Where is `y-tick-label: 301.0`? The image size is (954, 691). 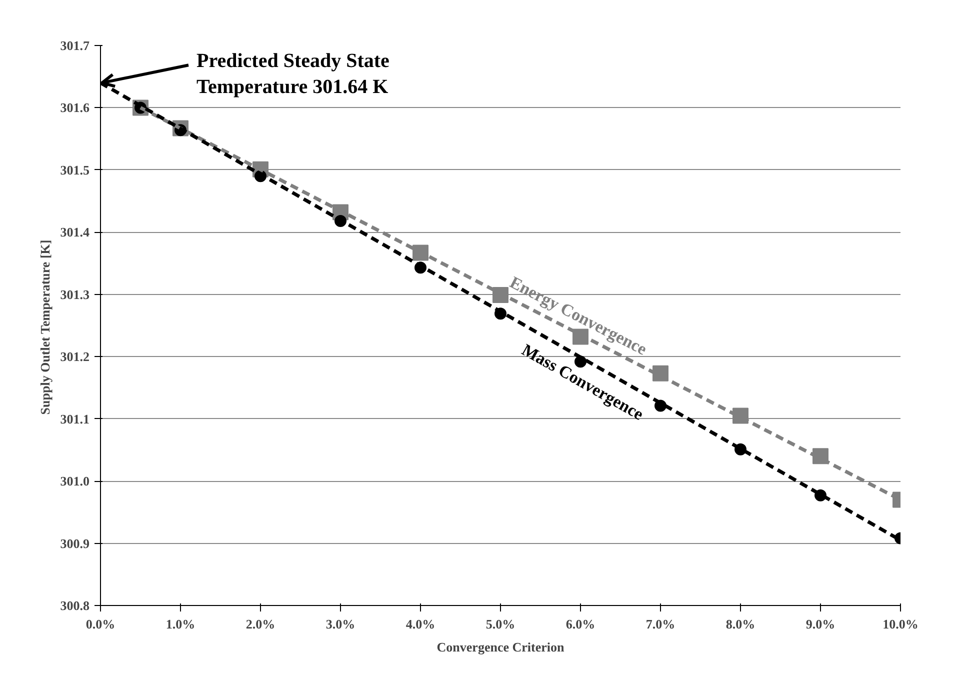
y-tick-label: 301.0 is located at coordinates (75, 481).